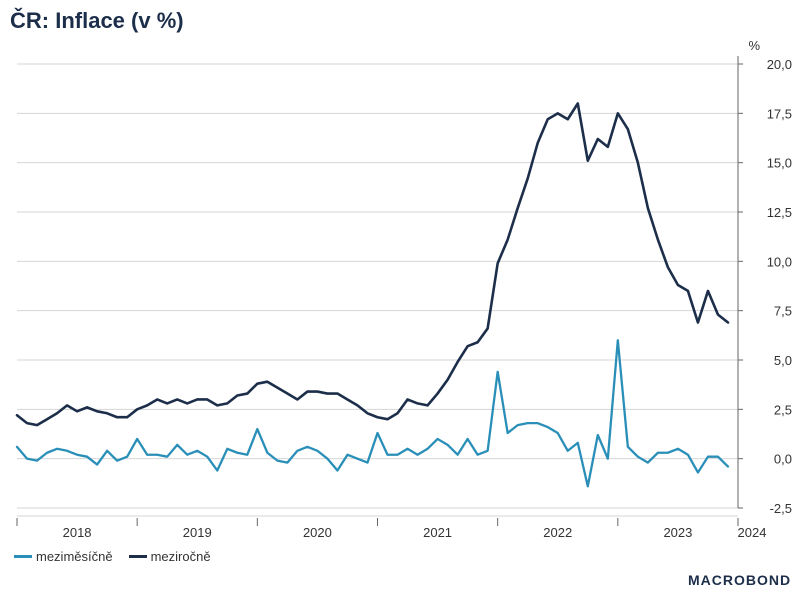  Describe the element at coordinates (781, 508) in the screenshot. I see `y-tick-label: -2,5` at that location.